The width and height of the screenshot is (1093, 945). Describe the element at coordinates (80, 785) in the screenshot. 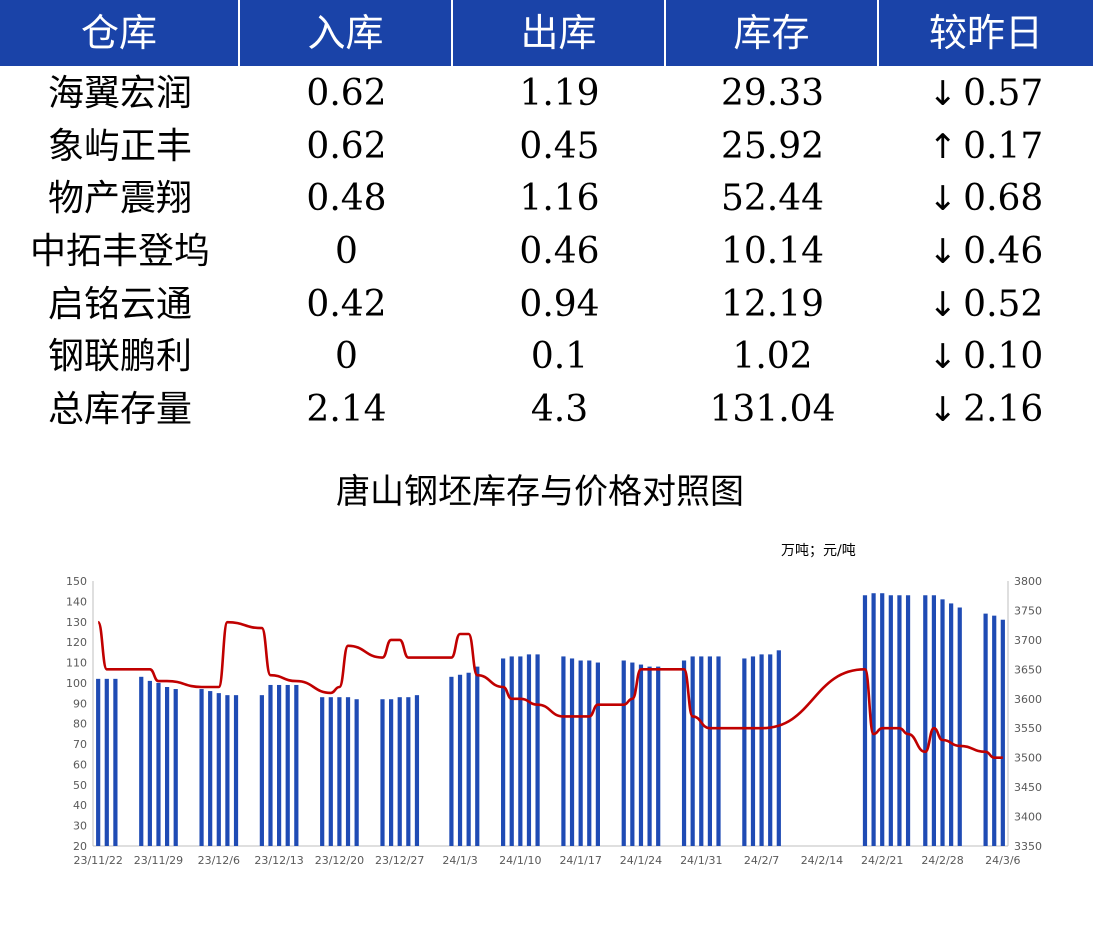

I see `y-left-tick-label: 50` at that location.